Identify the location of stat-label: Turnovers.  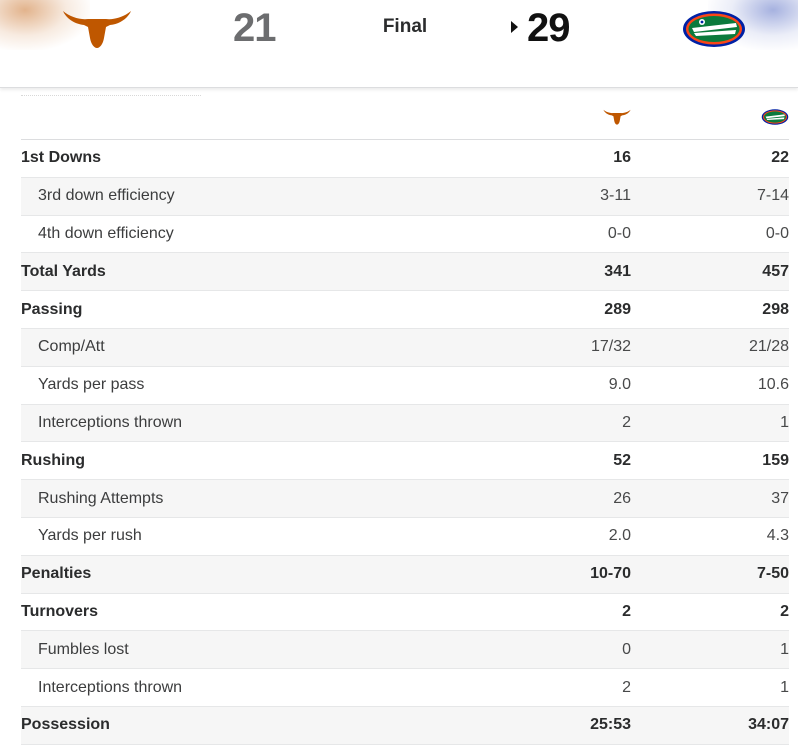
(60, 611).